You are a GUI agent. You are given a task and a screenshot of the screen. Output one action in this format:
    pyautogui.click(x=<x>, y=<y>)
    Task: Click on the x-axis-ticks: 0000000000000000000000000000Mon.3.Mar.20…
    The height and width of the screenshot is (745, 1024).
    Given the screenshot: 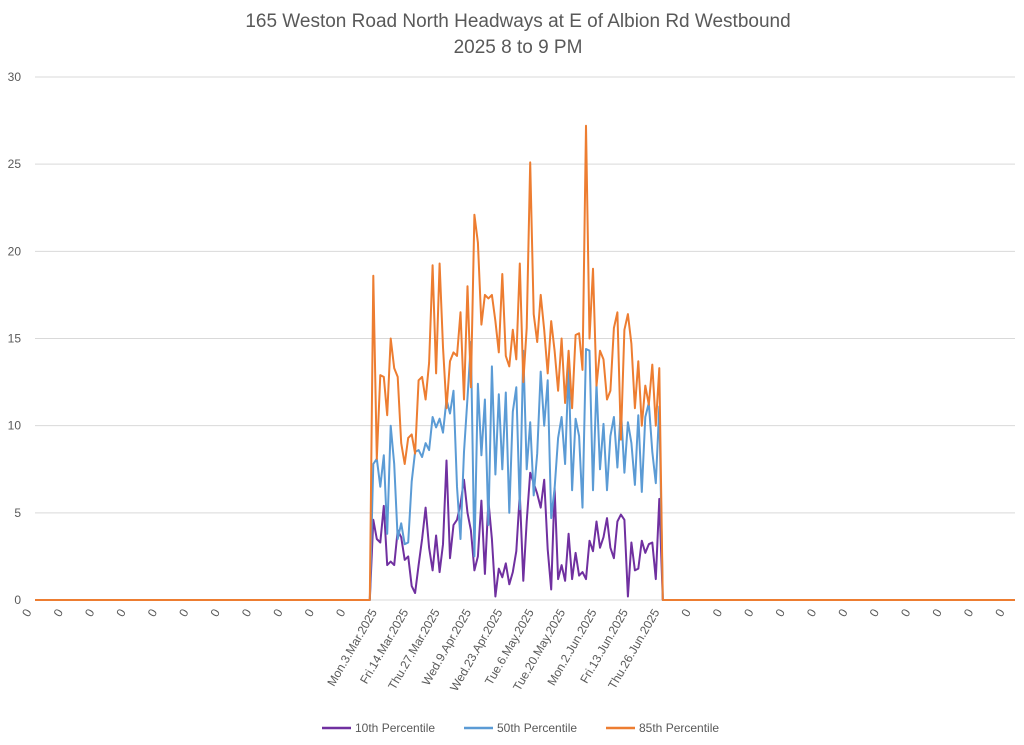 What is the action you would take?
    pyautogui.click(x=504, y=649)
    